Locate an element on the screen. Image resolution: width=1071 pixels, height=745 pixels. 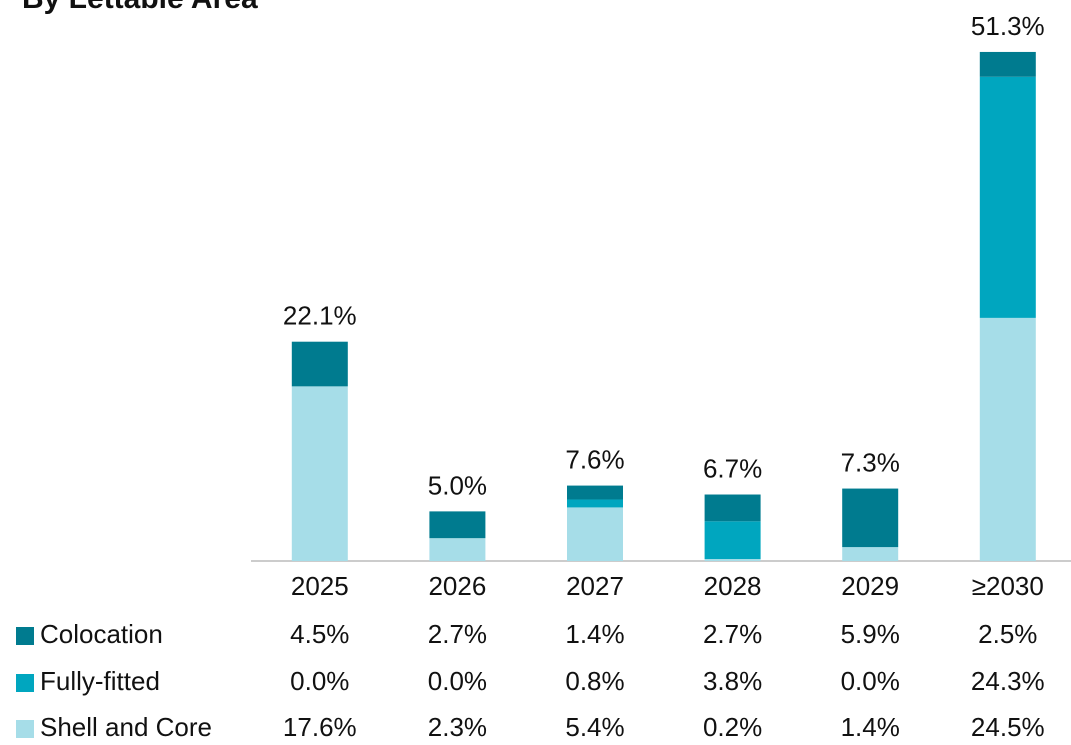
chart-title: By Lettable Area is located at coordinates (140, 7).